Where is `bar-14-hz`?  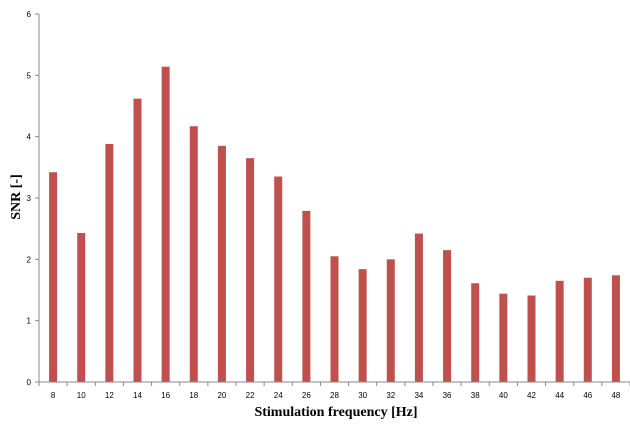 bar-14-hz is located at coordinates (137, 240).